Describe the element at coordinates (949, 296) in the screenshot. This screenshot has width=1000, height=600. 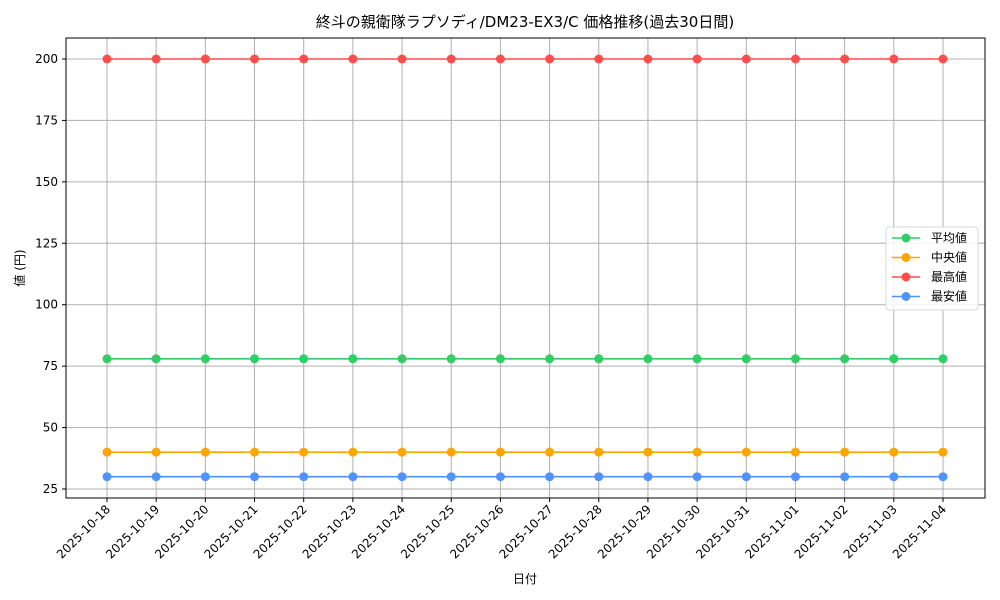
I see `legend-label: 最安値` at that location.